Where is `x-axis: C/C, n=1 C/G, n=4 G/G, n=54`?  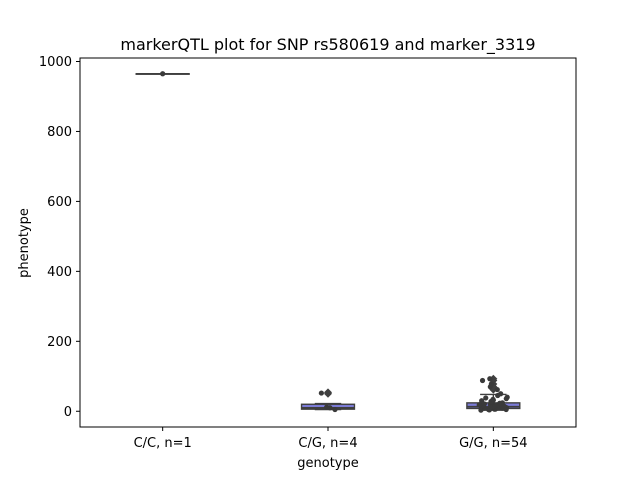
x-axis: C/C, n=1 C/G, n=4 G/G, n=54 is located at coordinates (331, 439).